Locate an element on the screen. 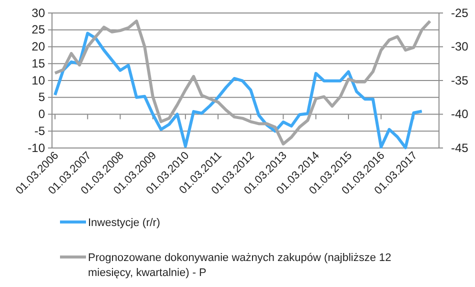 This screenshot has height=287, width=475. legend-label: Prognozowane dokonywanie ważnych zakupów (najbliższe 12 miesięcy, kwartalnie) - P is located at coordinates (240, 265).